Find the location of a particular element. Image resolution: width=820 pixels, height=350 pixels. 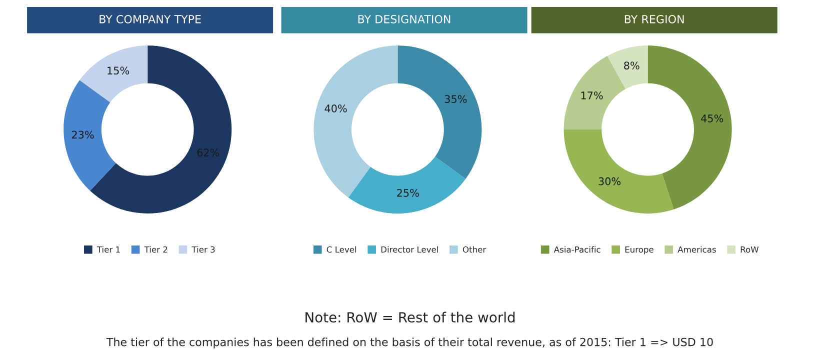

data-label: 30% is located at coordinates (609, 181).